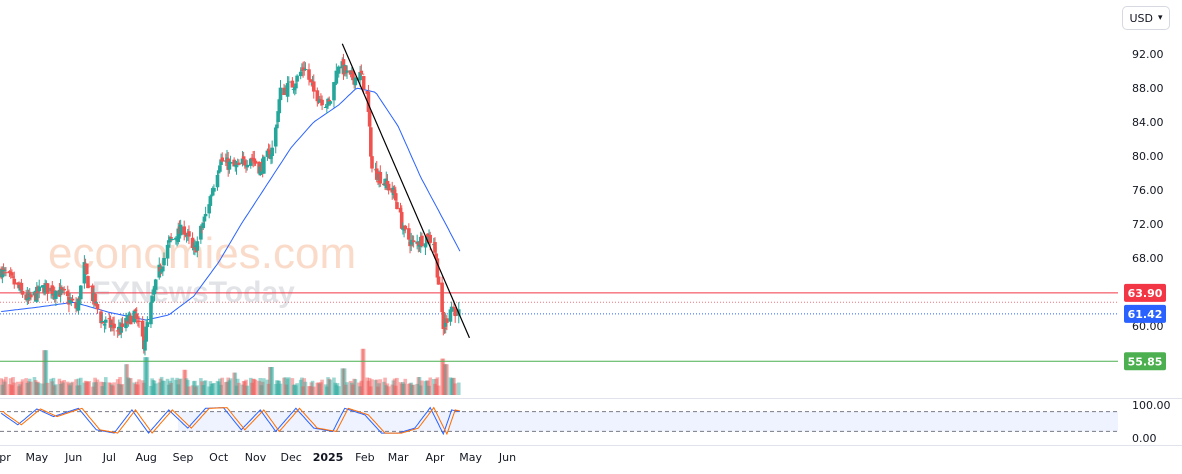 Image resolution: width=1182 pixels, height=474 pixels. What do you see at coordinates (507, 457) in the screenshot?
I see `time-tick-label: Jun` at bounding box center [507, 457].